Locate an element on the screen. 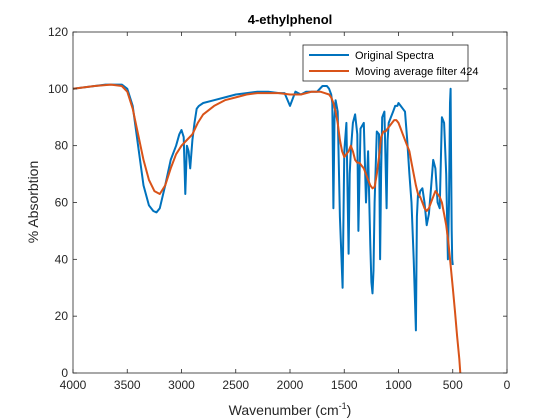 This screenshot has height=420, width=560. legend-box is located at coordinates (385, 63).